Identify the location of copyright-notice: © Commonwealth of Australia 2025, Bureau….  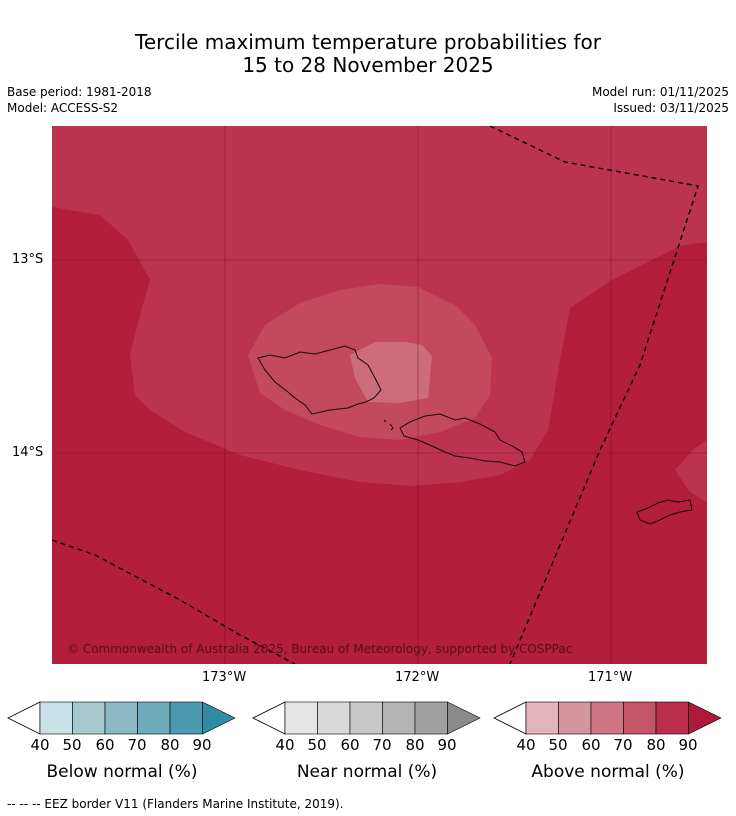
(319, 649).